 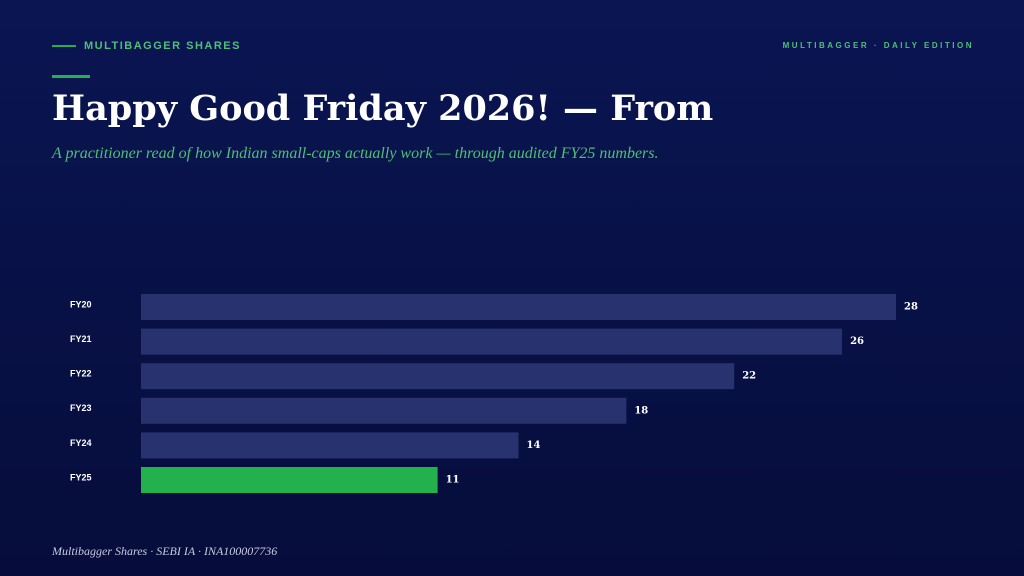 I want to click on value-label: 22, so click(x=749, y=376).